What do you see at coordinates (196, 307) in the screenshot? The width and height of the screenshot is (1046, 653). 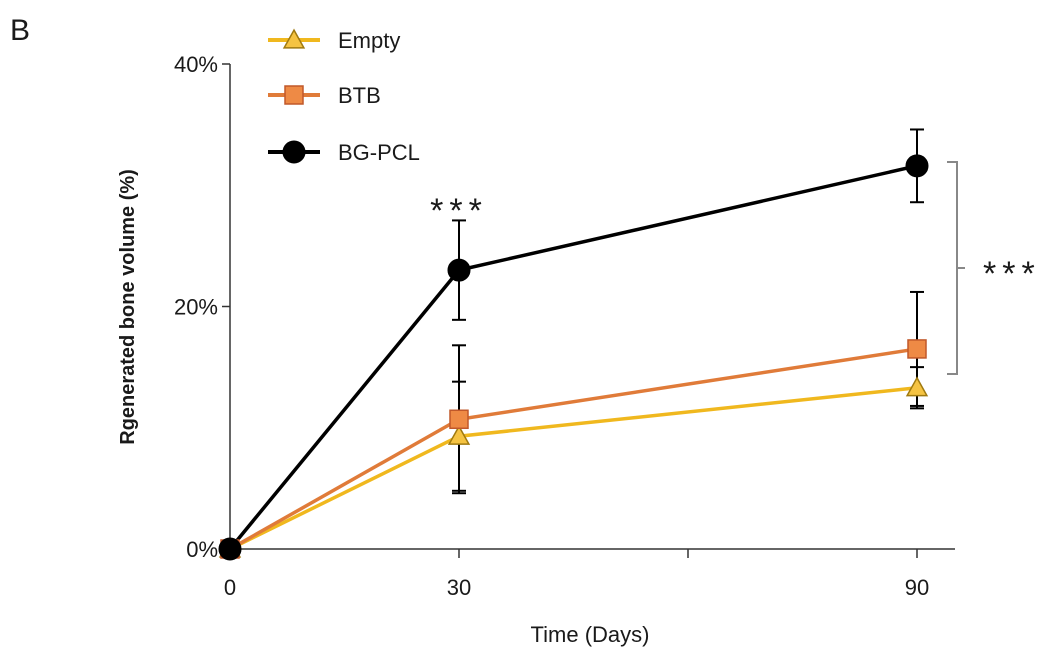 I see `y-tick-label: 20%` at bounding box center [196, 307].